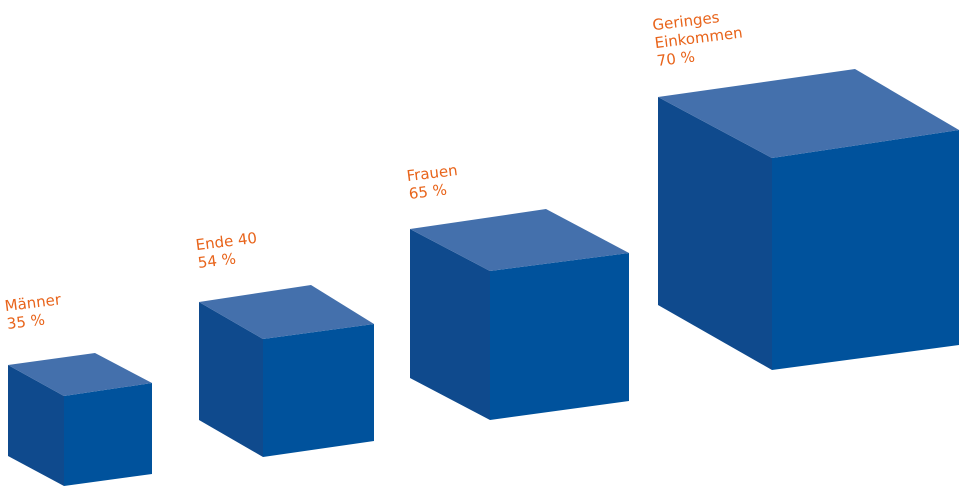 The height and width of the screenshot is (486, 959). I want to click on label-maenner: Männer 35 %, so click(34, 311).